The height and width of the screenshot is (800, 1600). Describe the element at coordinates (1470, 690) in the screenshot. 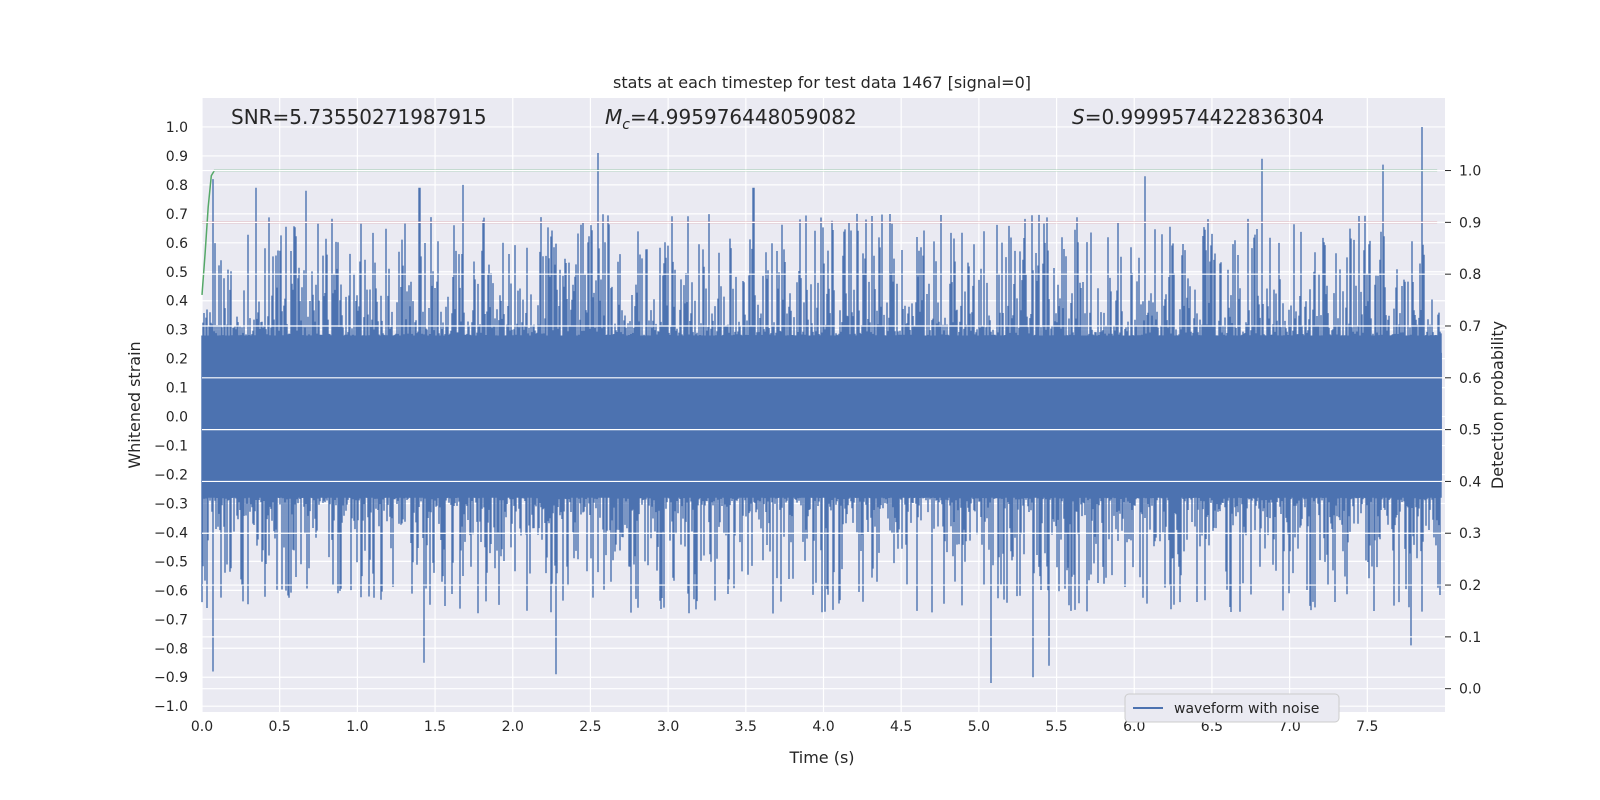

I see `y2-tick-label: 0.0` at that location.